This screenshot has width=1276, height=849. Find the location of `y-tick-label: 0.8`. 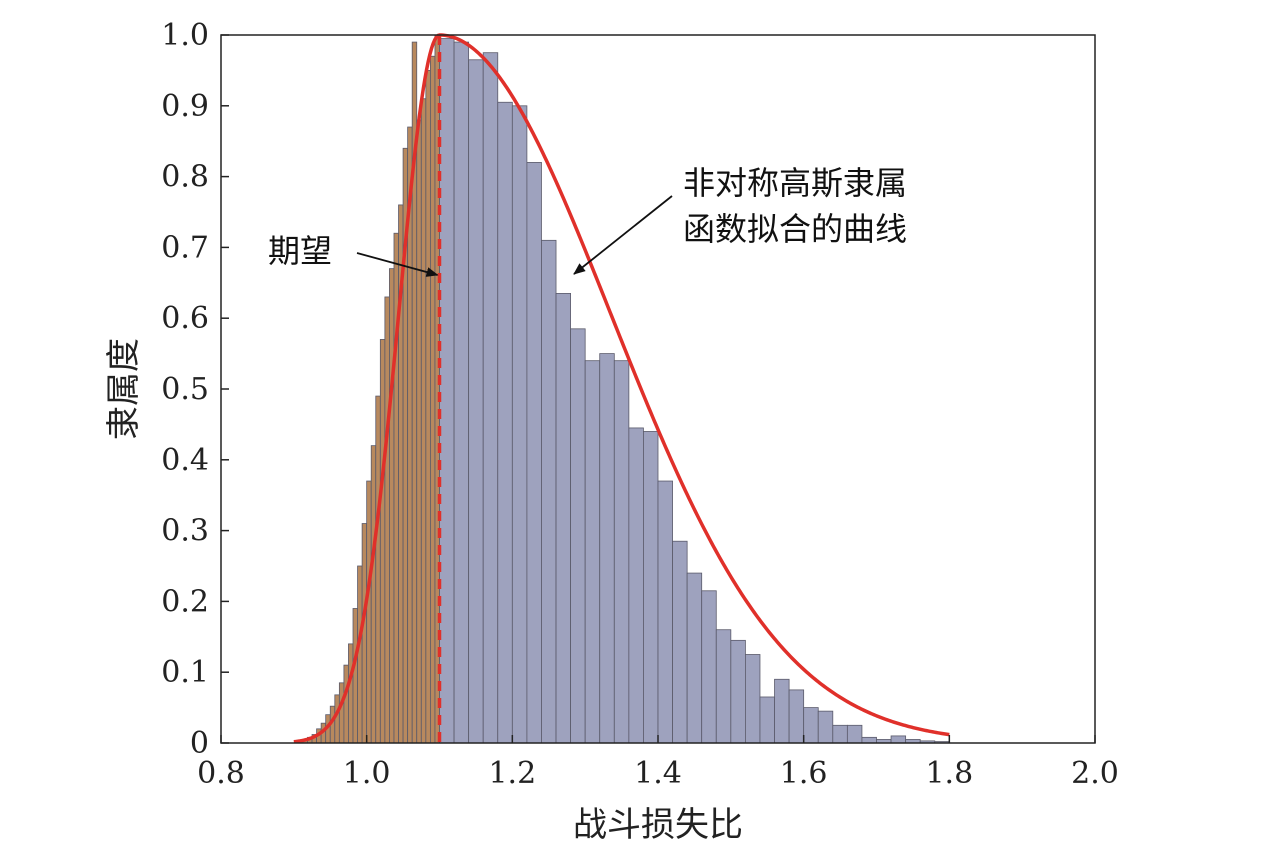

y-tick-label: 0.8 is located at coordinates (185, 177).